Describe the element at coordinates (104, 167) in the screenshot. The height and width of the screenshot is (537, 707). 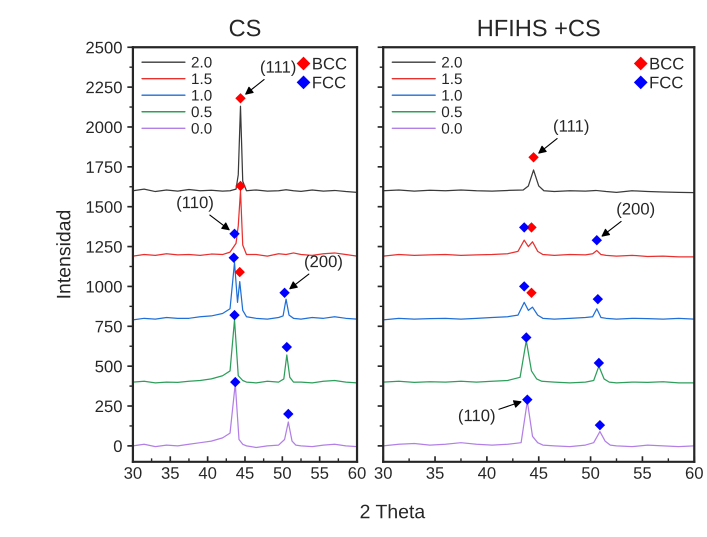
I see `y-tick-label: 1750` at that location.